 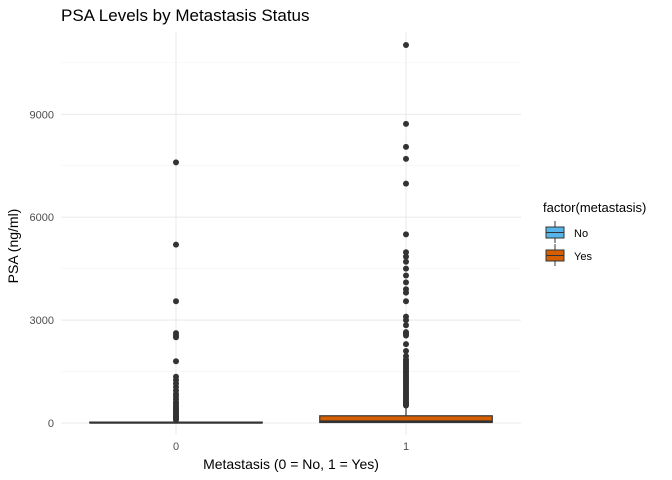 What do you see at coordinates (594, 207) in the screenshot?
I see `legend-title: factor(metastasis)` at bounding box center [594, 207].